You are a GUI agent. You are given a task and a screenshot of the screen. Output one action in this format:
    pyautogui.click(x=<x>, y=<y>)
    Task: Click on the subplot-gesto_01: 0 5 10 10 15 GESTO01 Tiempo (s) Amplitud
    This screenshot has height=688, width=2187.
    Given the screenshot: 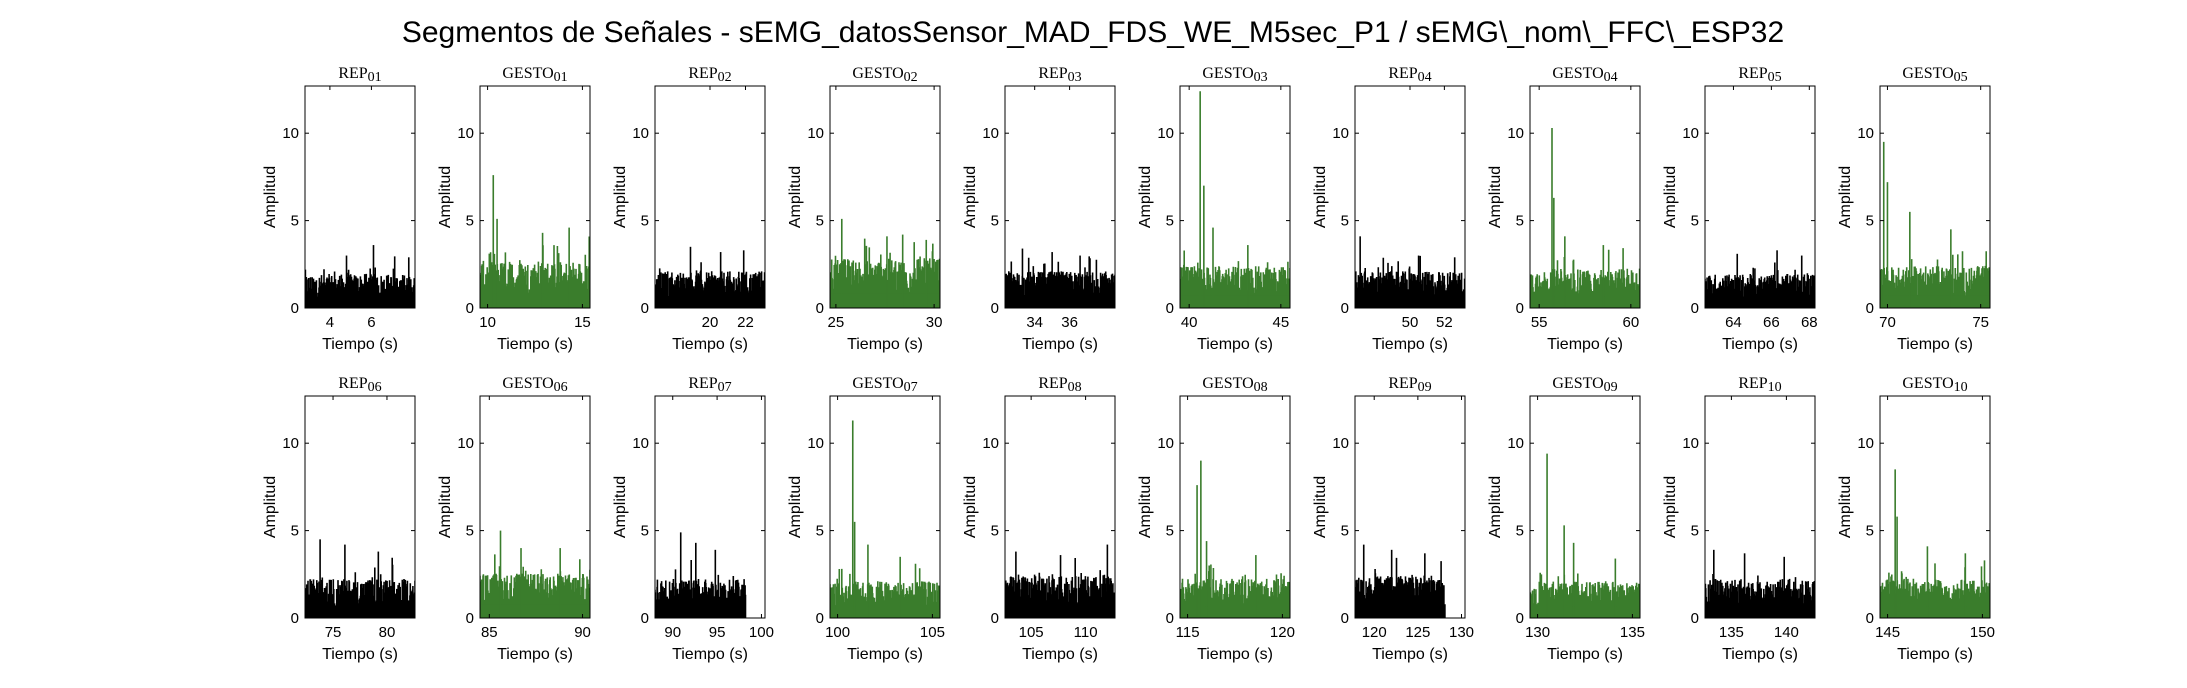 What is the action you would take?
    pyautogui.click(x=514, y=209)
    